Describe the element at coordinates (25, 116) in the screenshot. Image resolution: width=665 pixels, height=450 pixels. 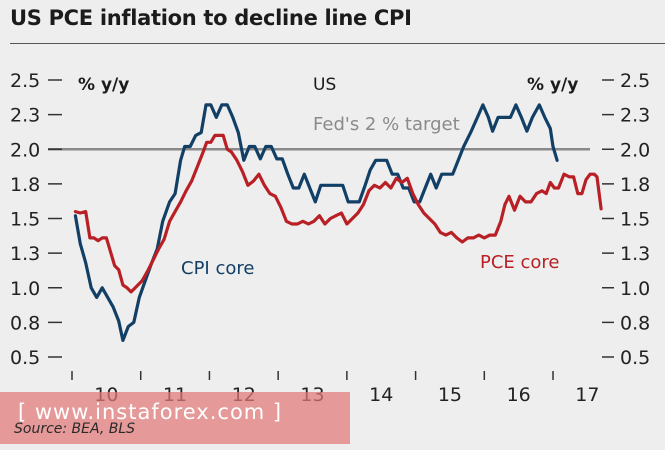
I see `y-tick-label-left: 2.3` at that location.